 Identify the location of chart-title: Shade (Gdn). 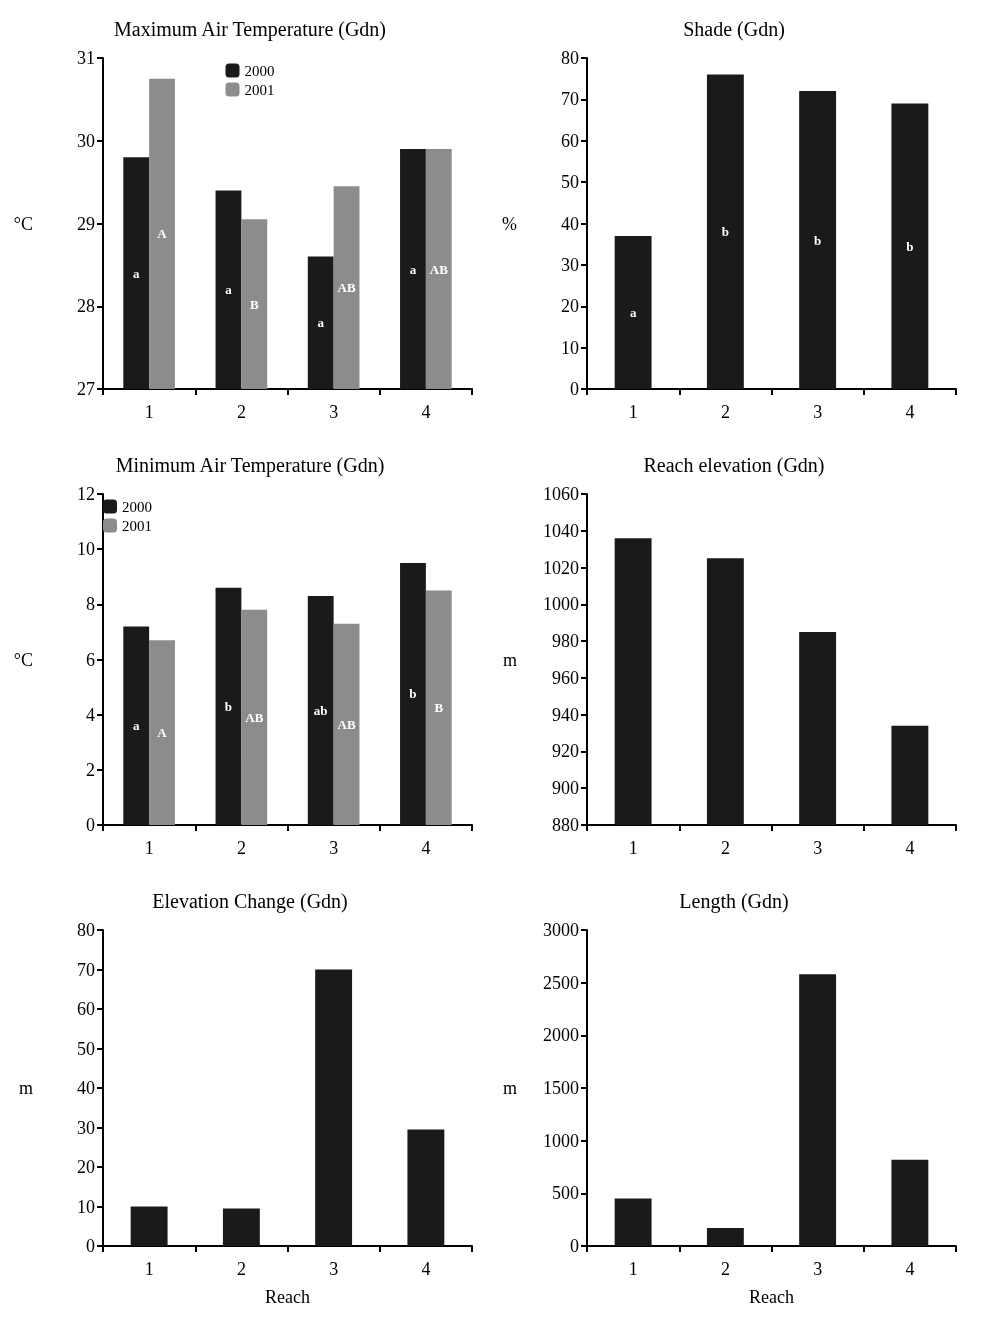
(734, 29).